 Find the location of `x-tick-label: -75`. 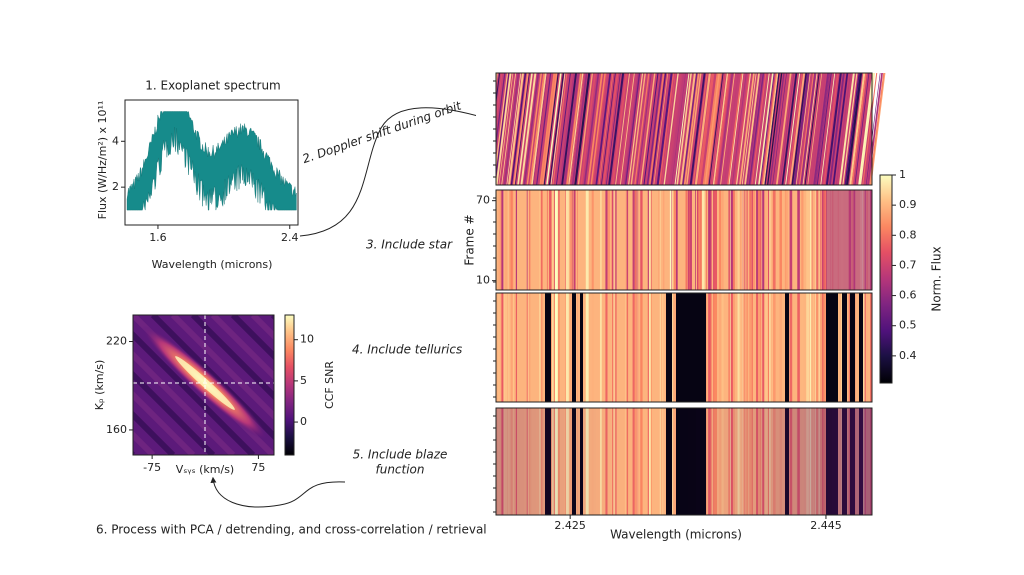

x-tick-label: -75 is located at coordinates (152, 467).